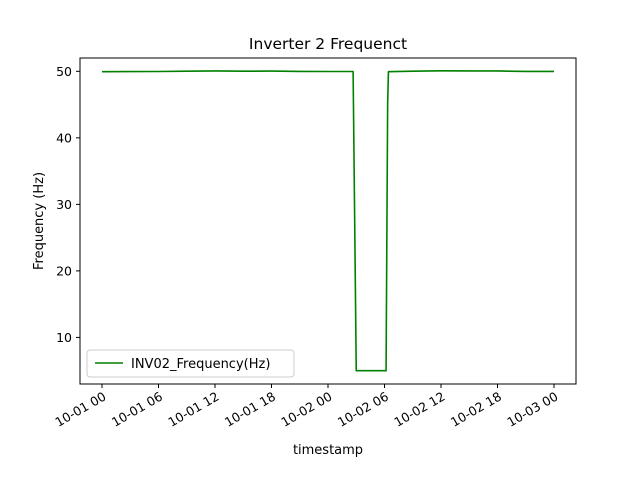  What do you see at coordinates (306, 409) in the screenshot?
I see `x-tick-label: 10-02 00` at bounding box center [306, 409].